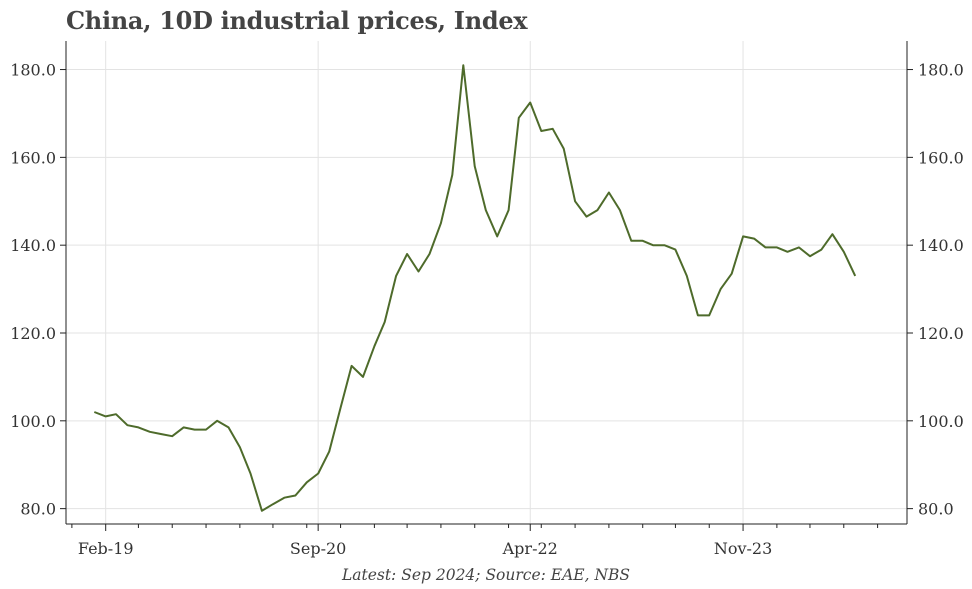 The height and width of the screenshot is (589, 972). Describe the element at coordinates (743, 548) in the screenshot. I see `x-tick-label: Nov-23` at that location.